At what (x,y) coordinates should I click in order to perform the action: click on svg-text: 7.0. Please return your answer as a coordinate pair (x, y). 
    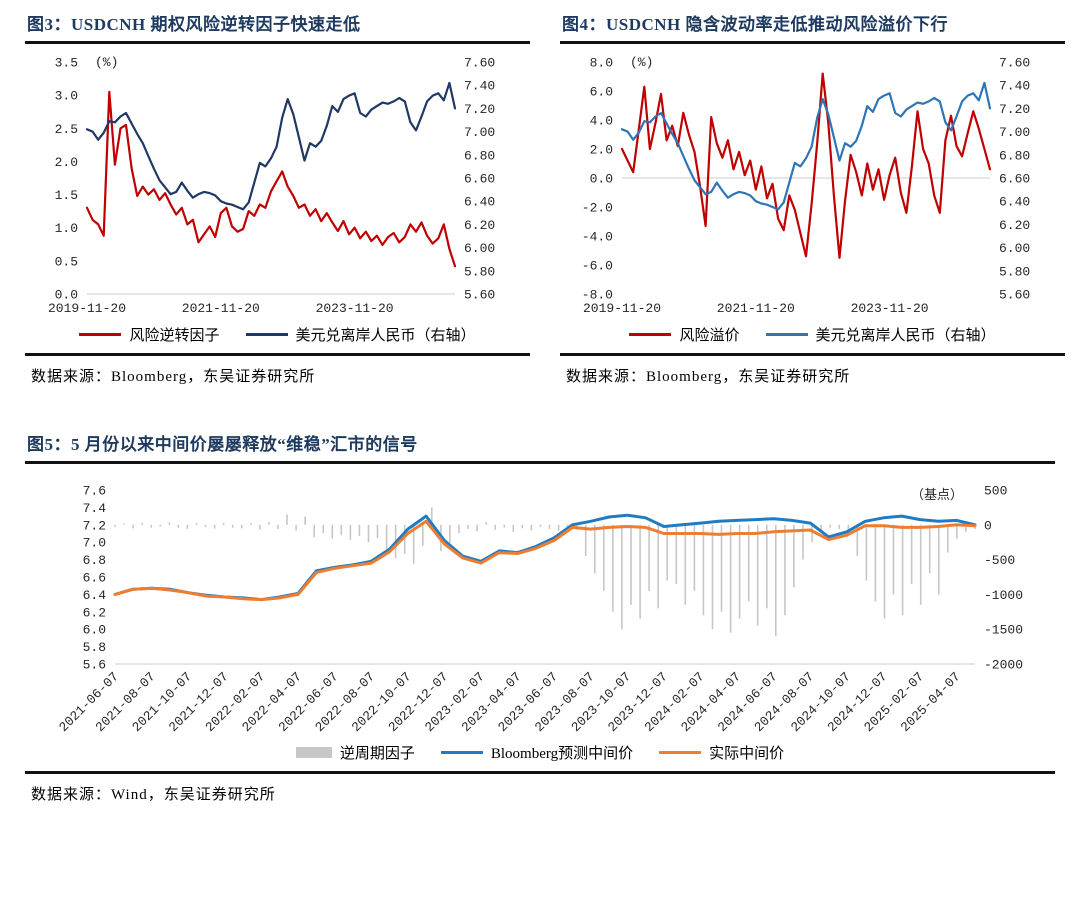
    Looking at the image, I should click on (94, 543).